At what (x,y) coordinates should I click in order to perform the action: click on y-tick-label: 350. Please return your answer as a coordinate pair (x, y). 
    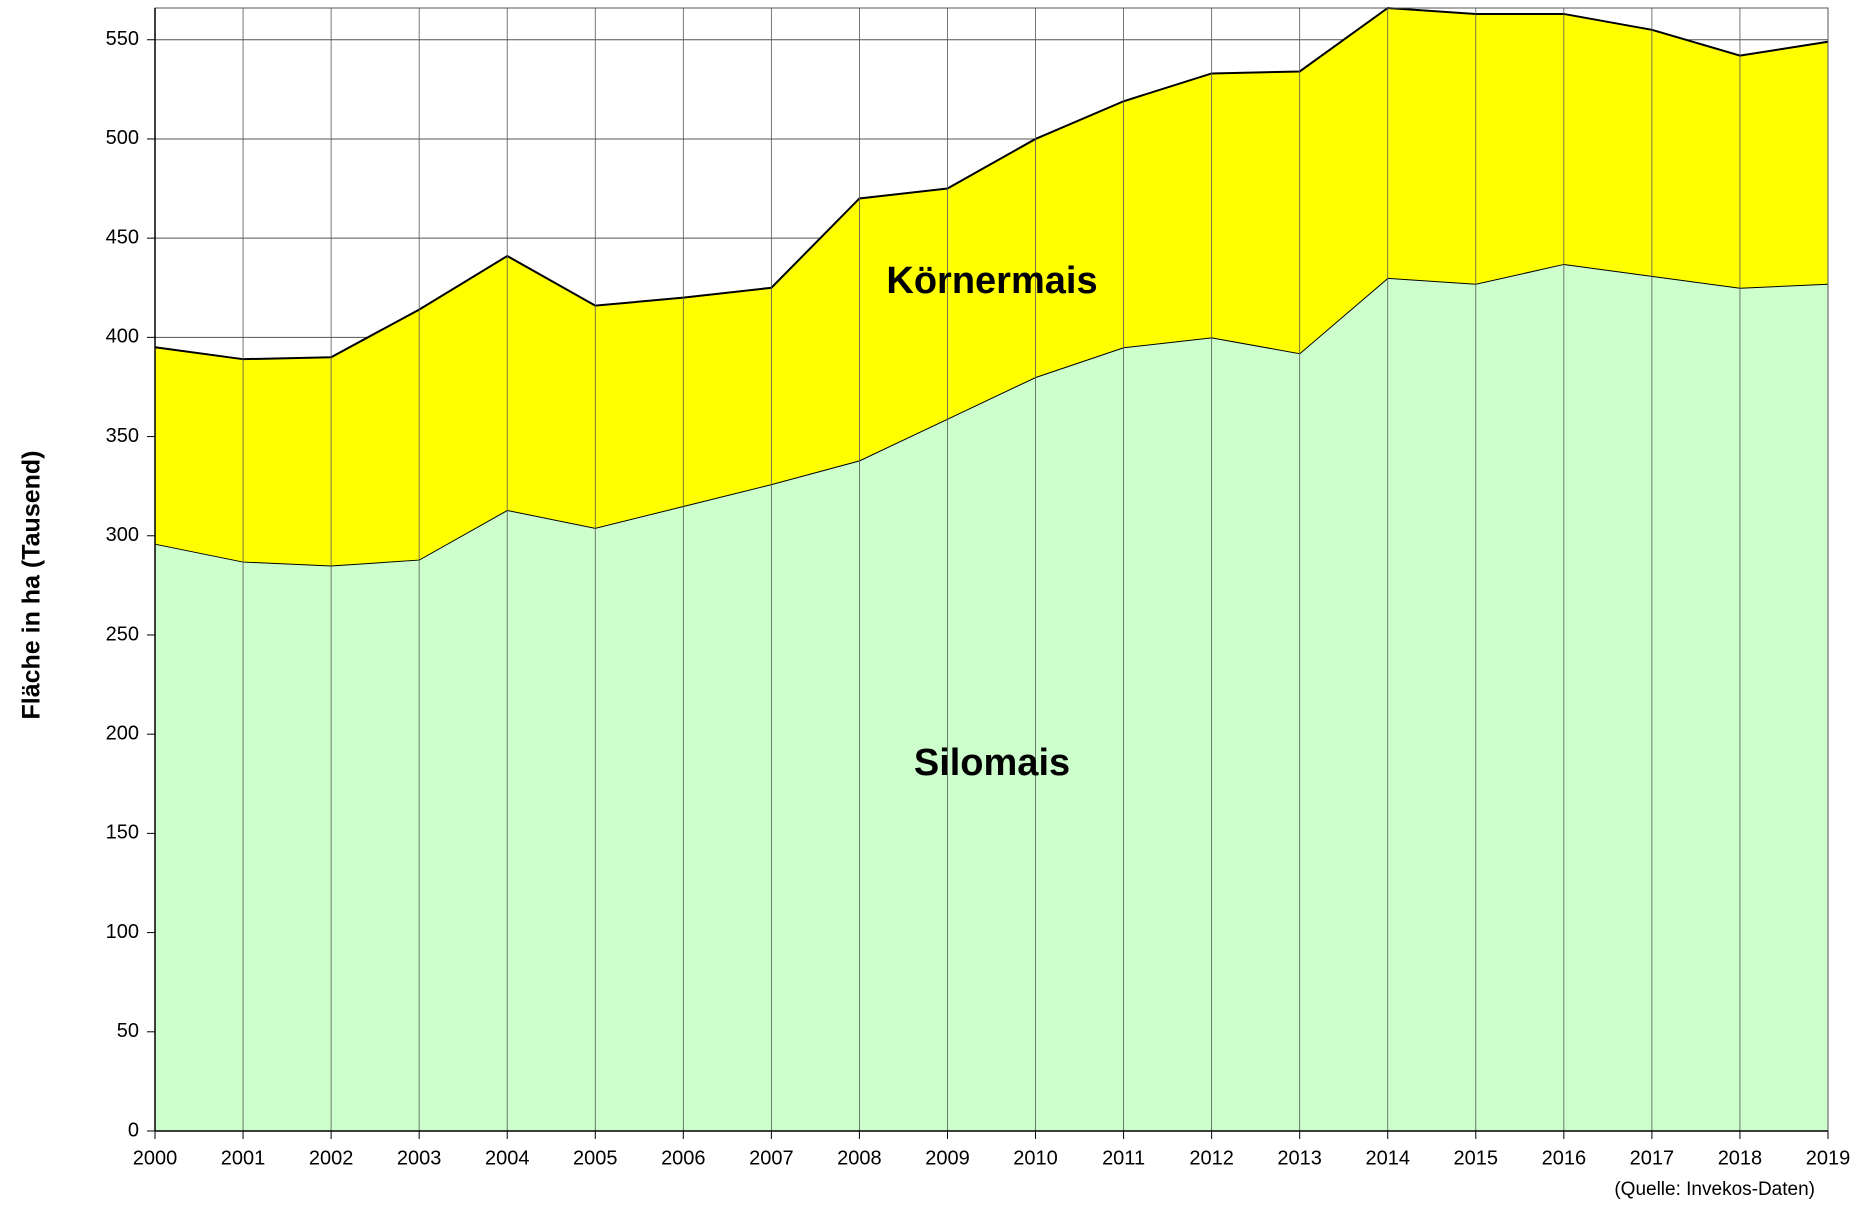
    Looking at the image, I should click on (122, 436).